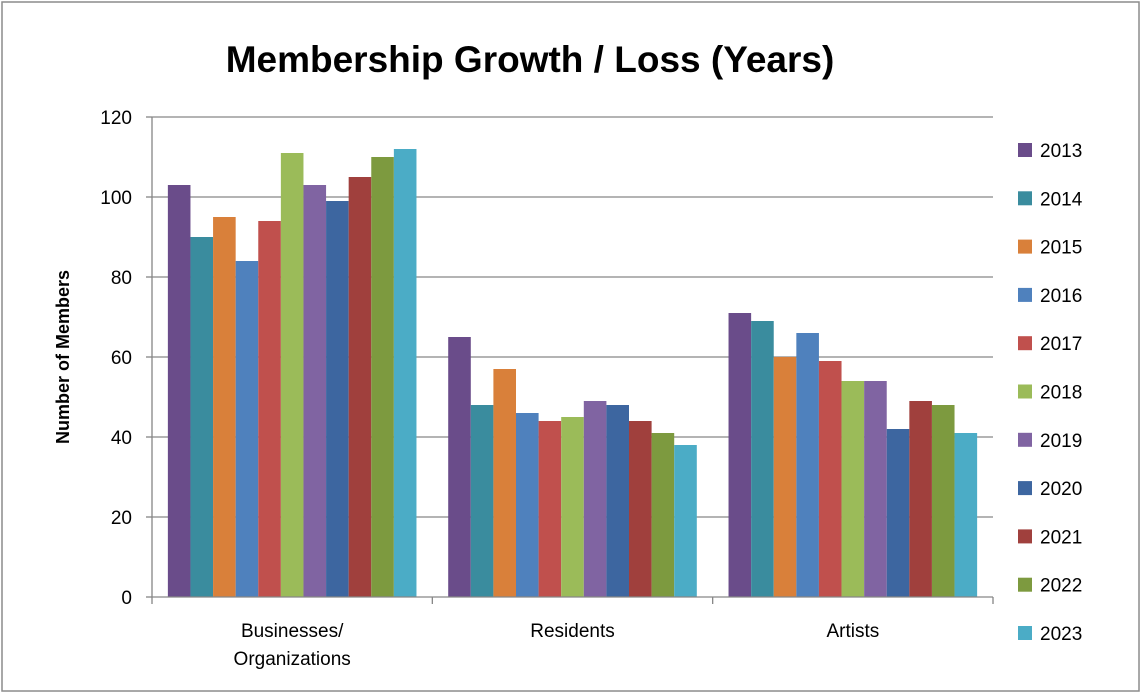 The image size is (1141, 698). I want to click on legend-label: 2017, so click(1061, 344).